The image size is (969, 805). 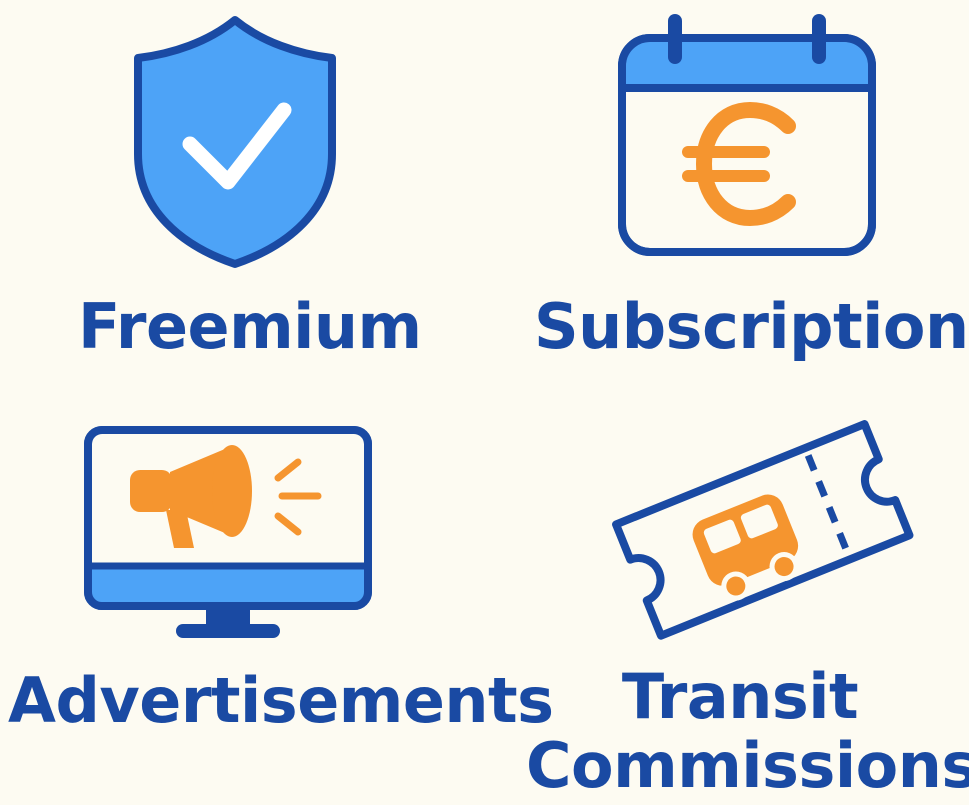 What do you see at coordinates (747, 765) in the screenshot?
I see `transit-label-line2: Commissions` at bounding box center [747, 765].